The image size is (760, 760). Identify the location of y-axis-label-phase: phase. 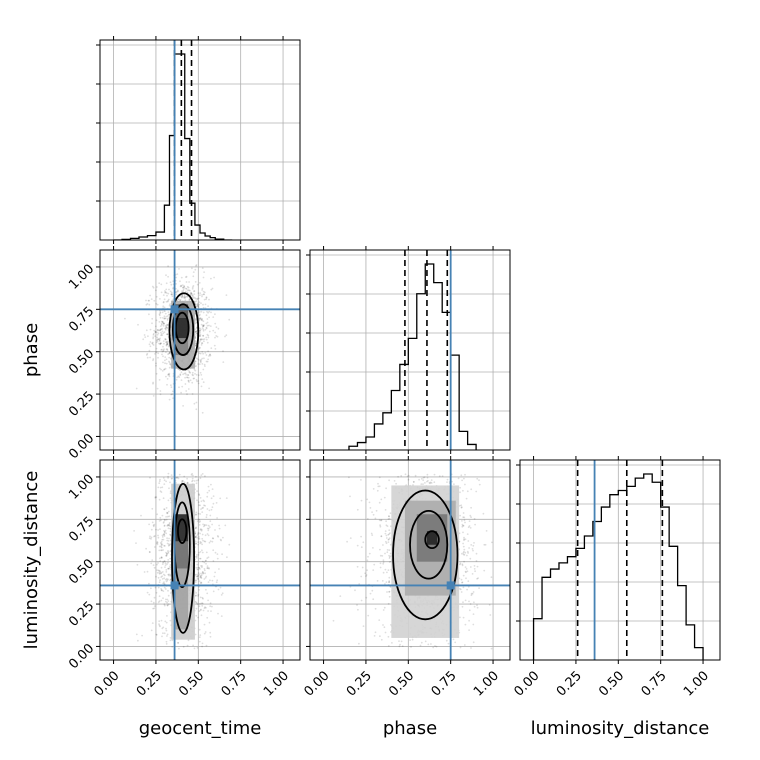
(31, 350).